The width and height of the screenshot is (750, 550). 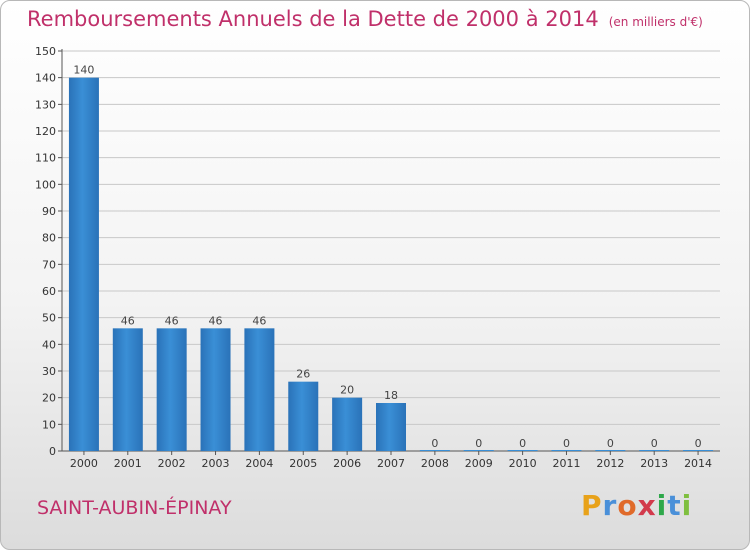 I want to click on x-tick-label: 2003, so click(x=216, y=463).